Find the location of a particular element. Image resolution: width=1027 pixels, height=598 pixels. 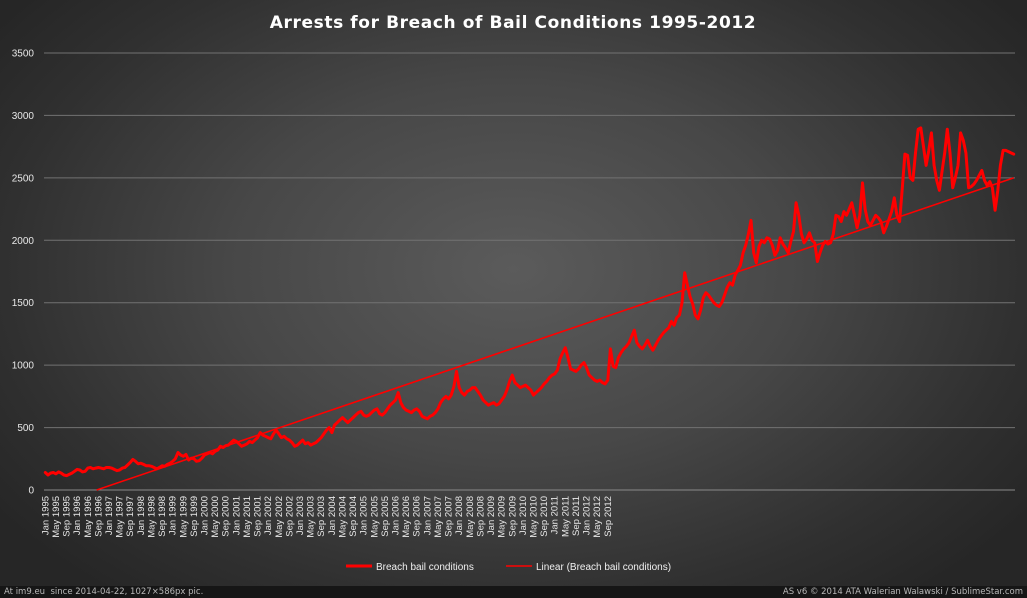

x-tick-label-6: Jan 1997 is located at coordinates (109, 515).